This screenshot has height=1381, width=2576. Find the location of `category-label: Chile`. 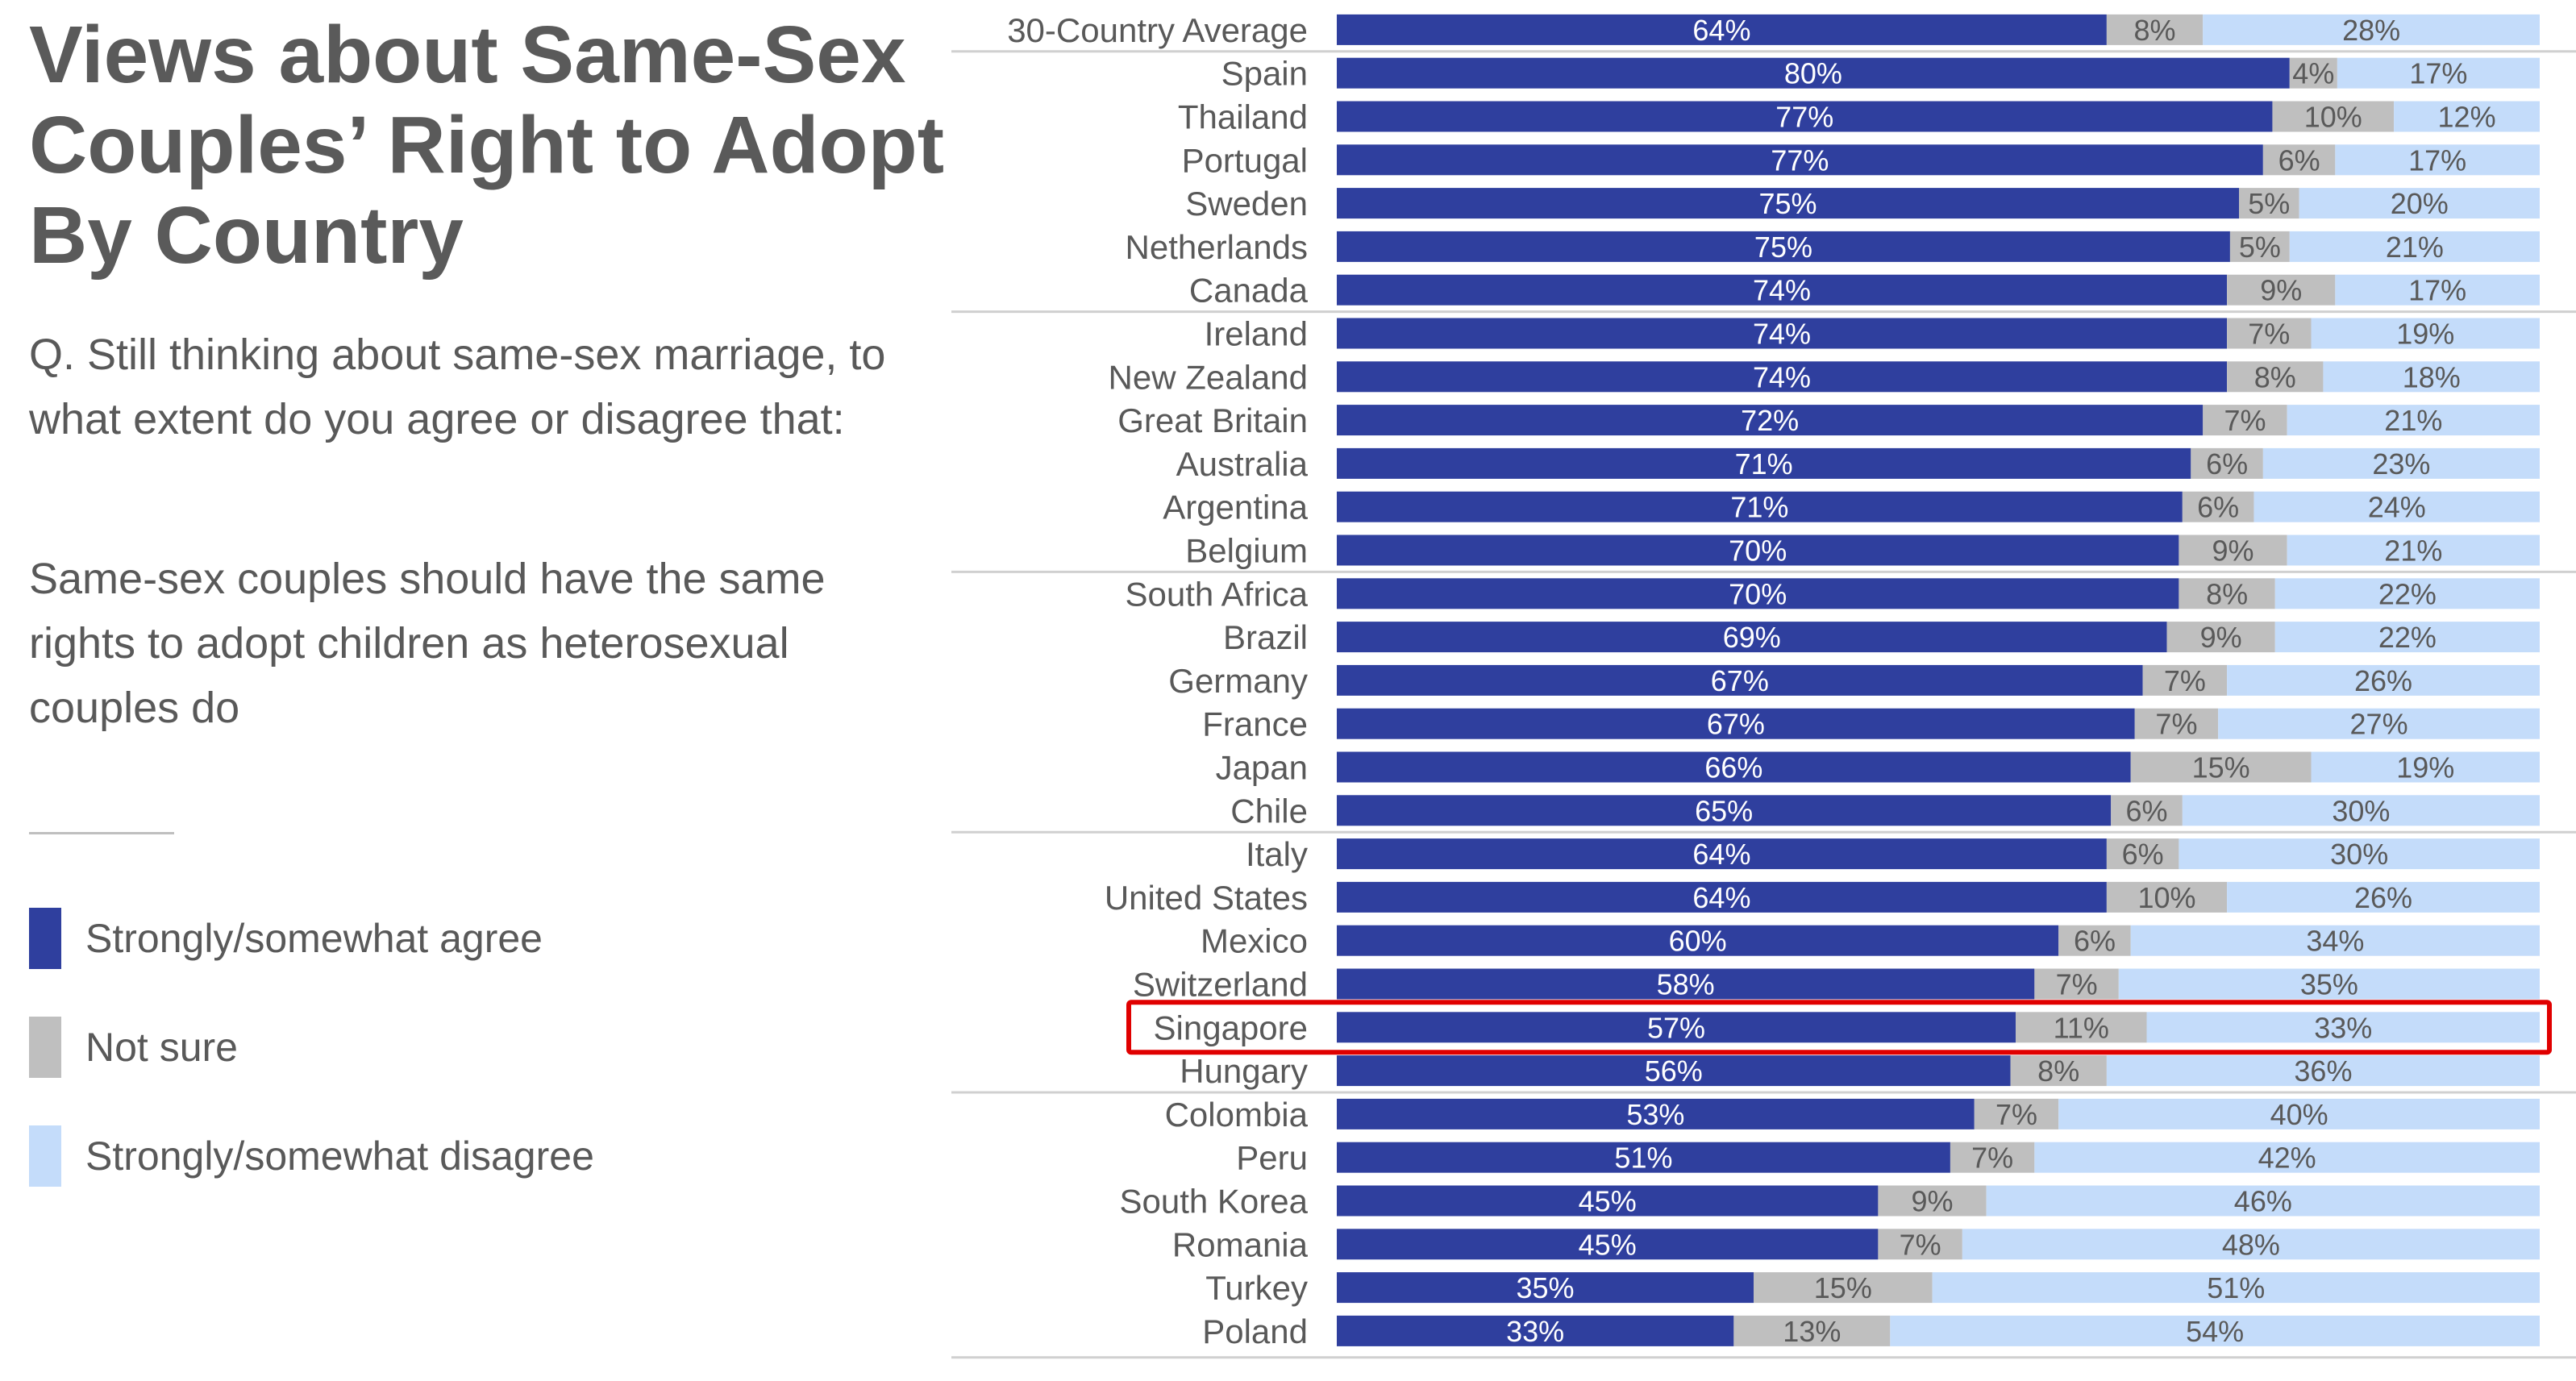

category-label: Chile is located at coordinates (1269, 811).